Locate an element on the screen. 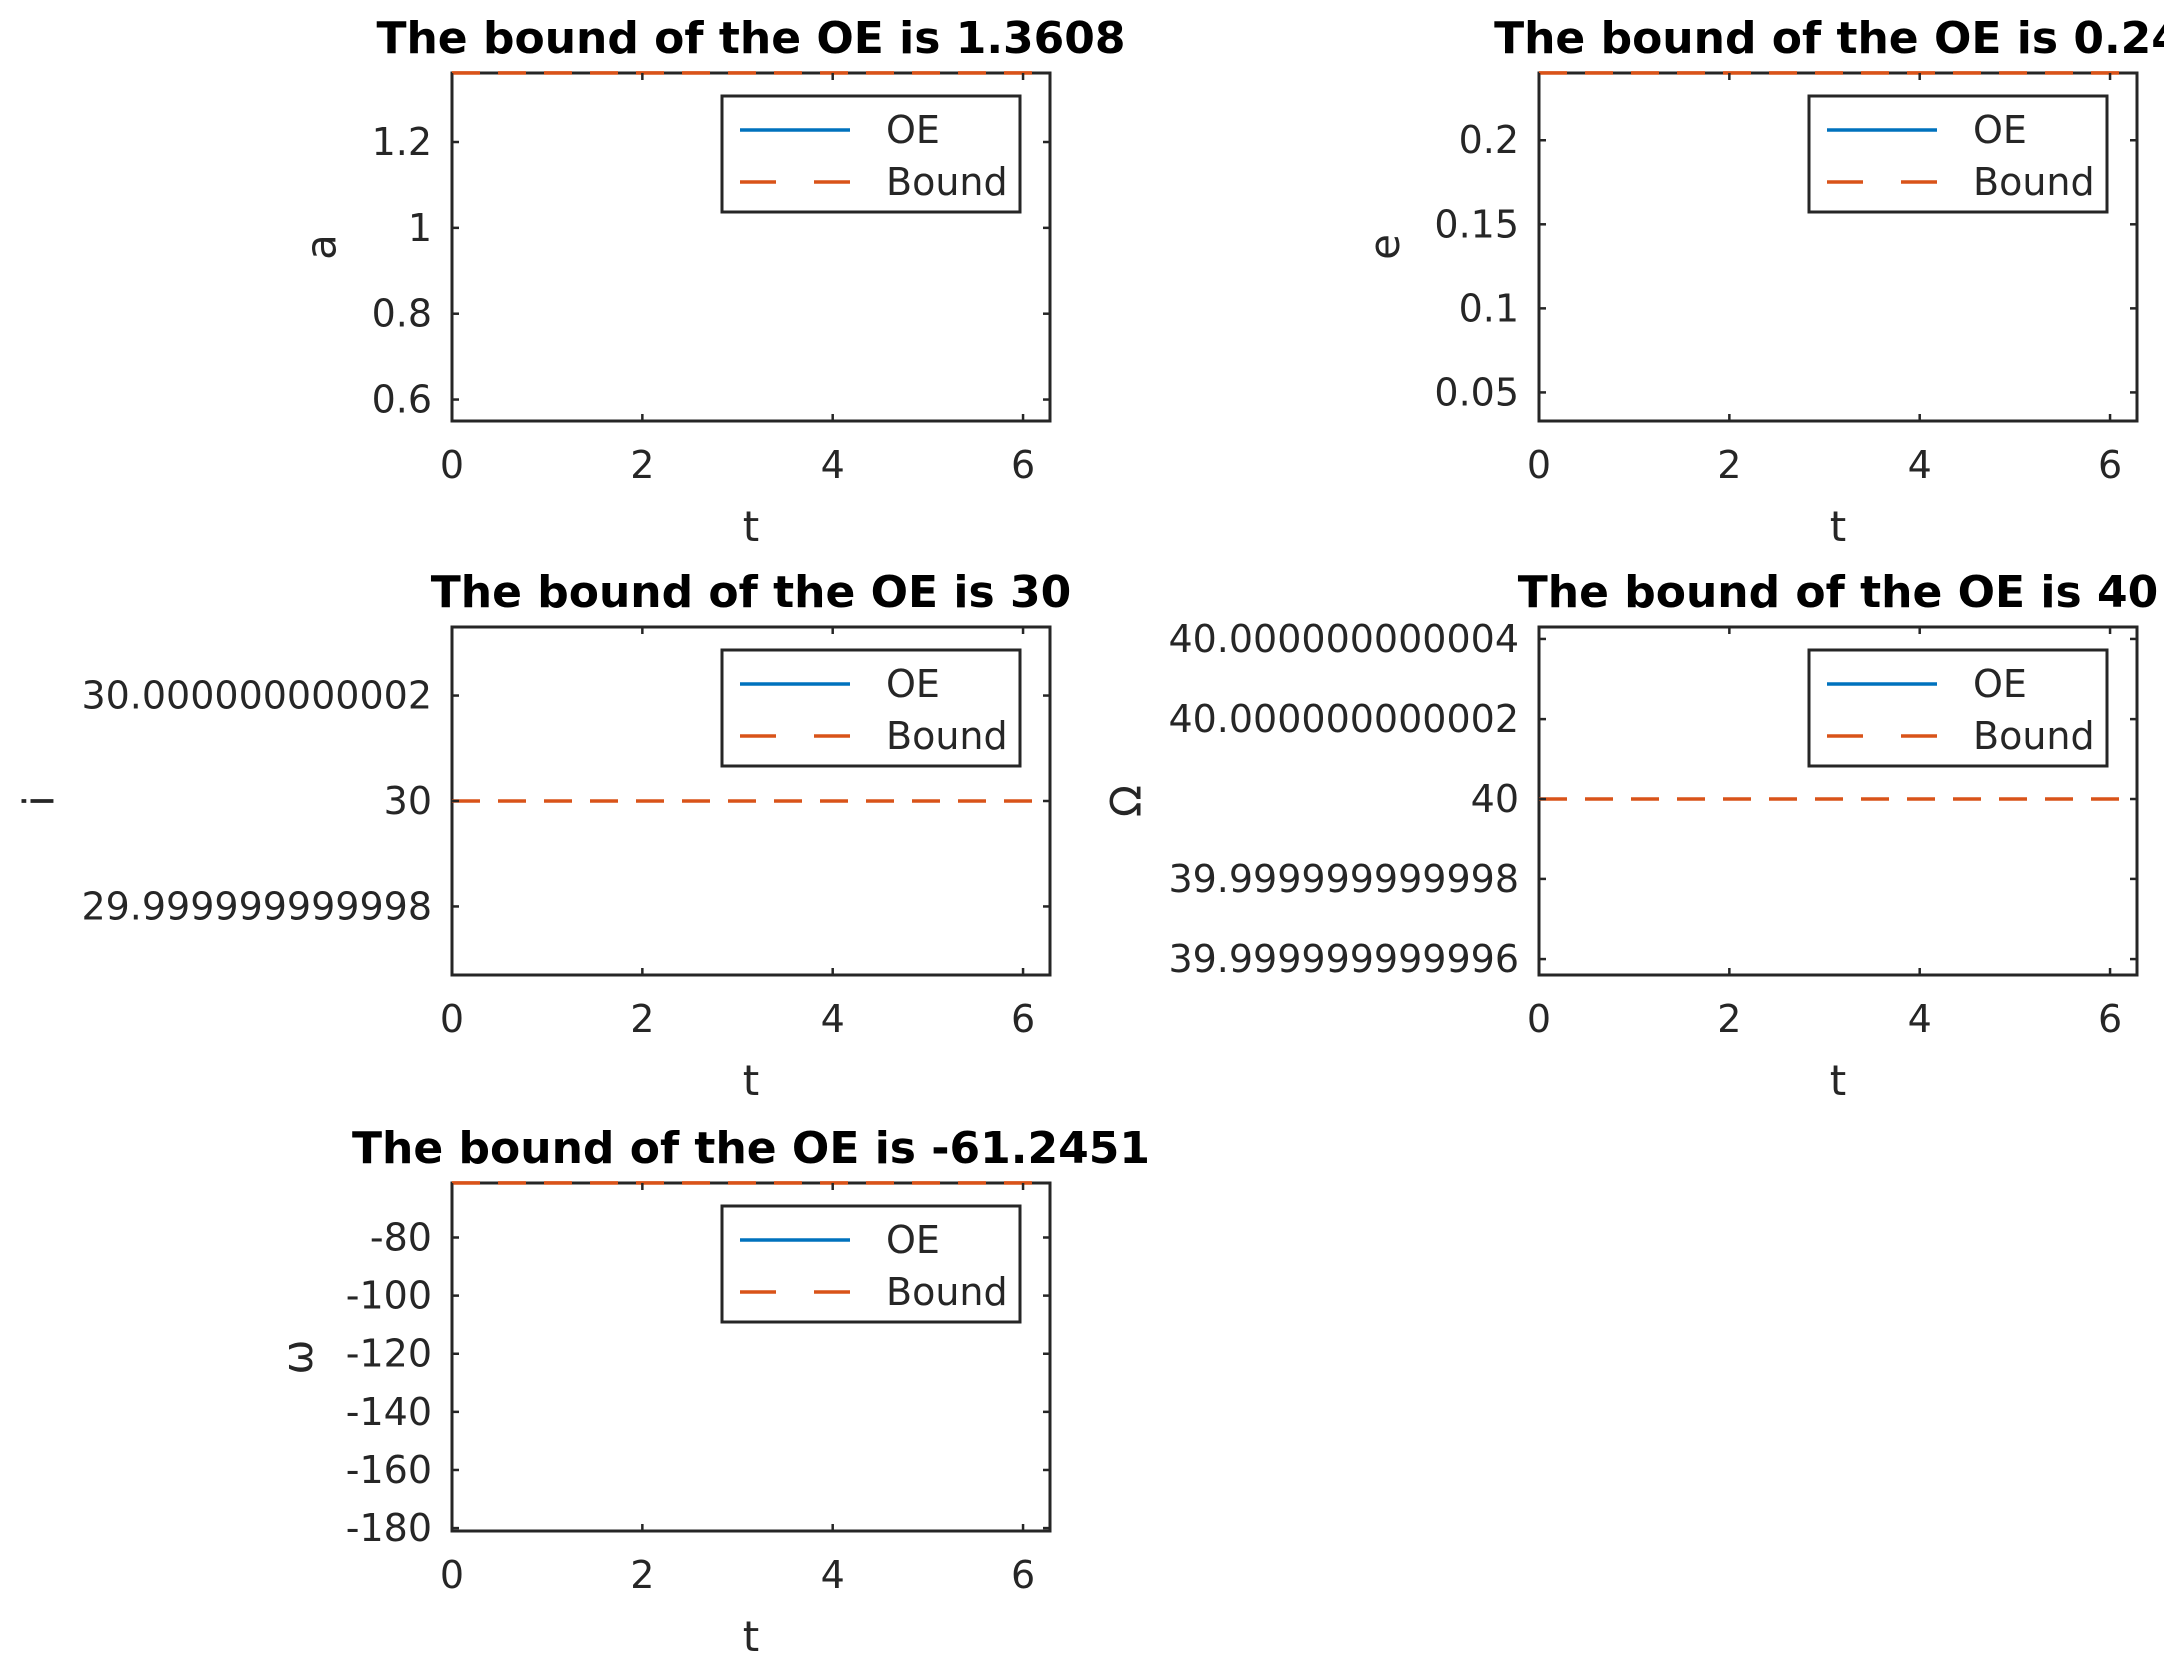 This screenshot has width=2164, height=1666. chart1-xtick-label-0: 0 is located at coordinates (452, 465).